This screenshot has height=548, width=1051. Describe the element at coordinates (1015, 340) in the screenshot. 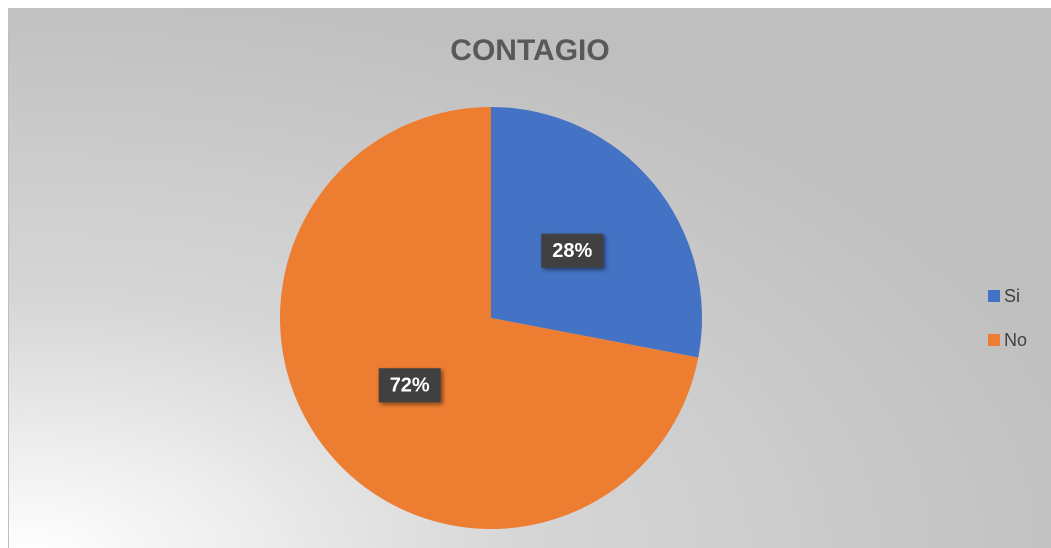

I see `legend-label: No` at that location.